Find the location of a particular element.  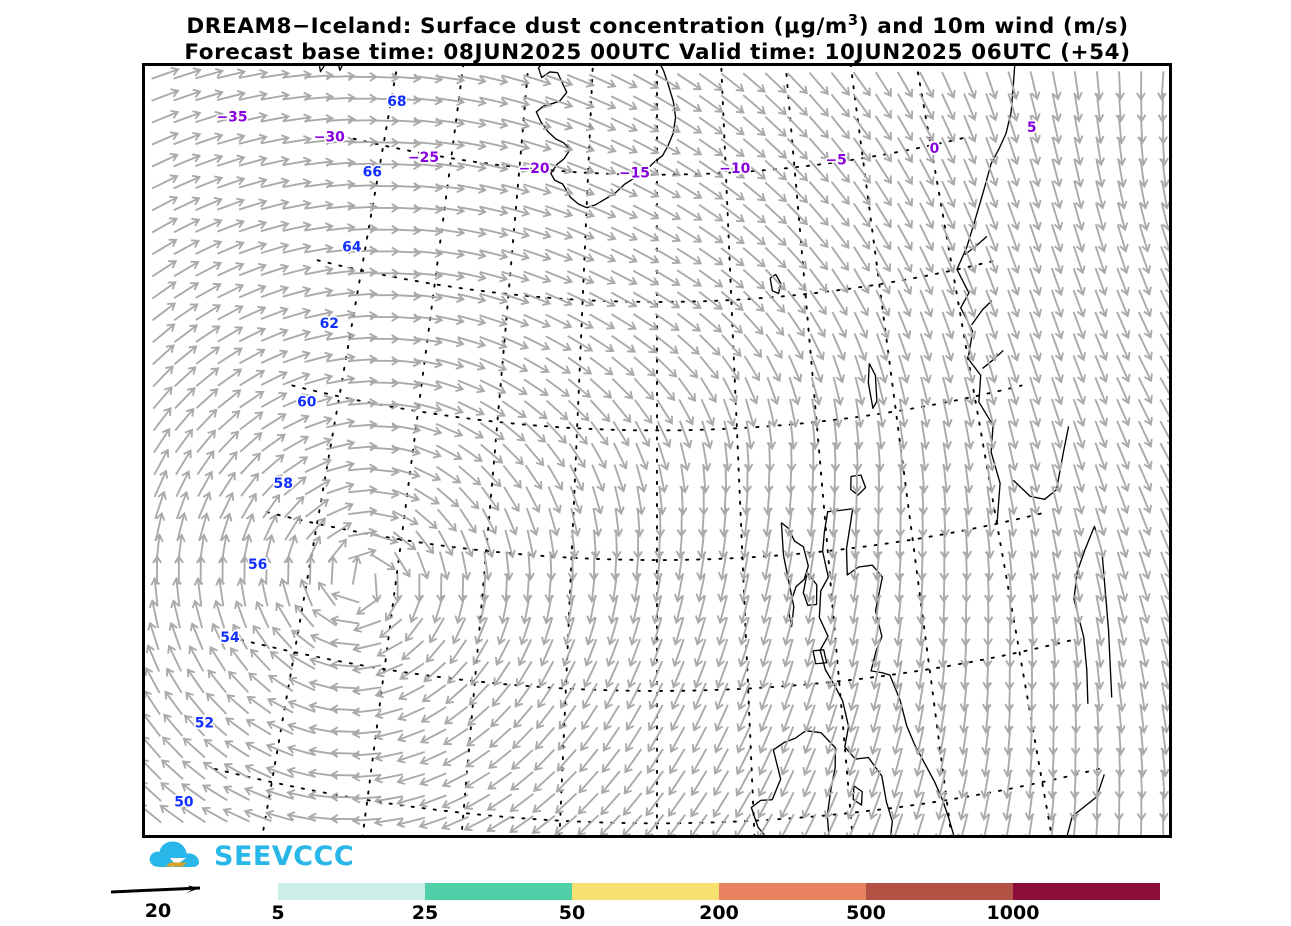

longitude-label: −15 is located at coordinates (634, 174).